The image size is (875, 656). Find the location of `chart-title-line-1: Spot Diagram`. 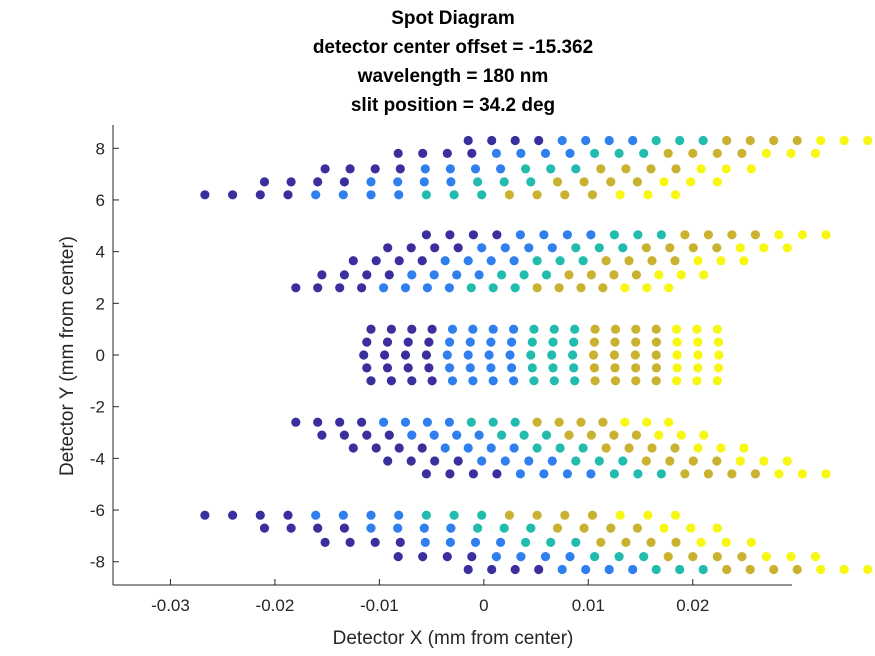

chart-title-line-1: Spot Diagram is located at coordinates (453, 18).